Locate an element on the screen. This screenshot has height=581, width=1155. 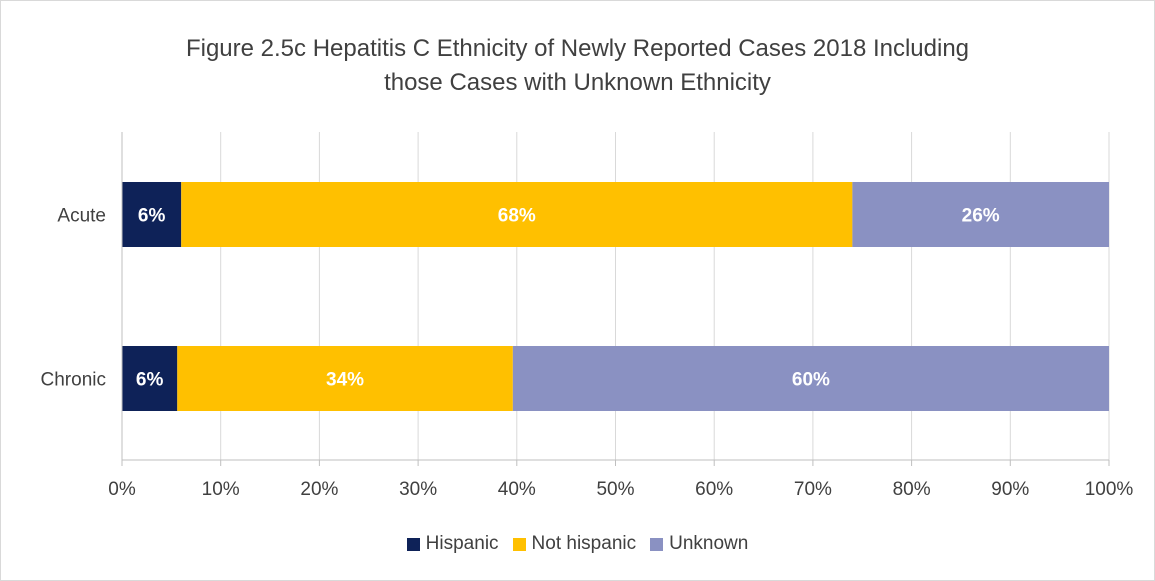
bar-acute-unknown is located at coordinates (980, 214).